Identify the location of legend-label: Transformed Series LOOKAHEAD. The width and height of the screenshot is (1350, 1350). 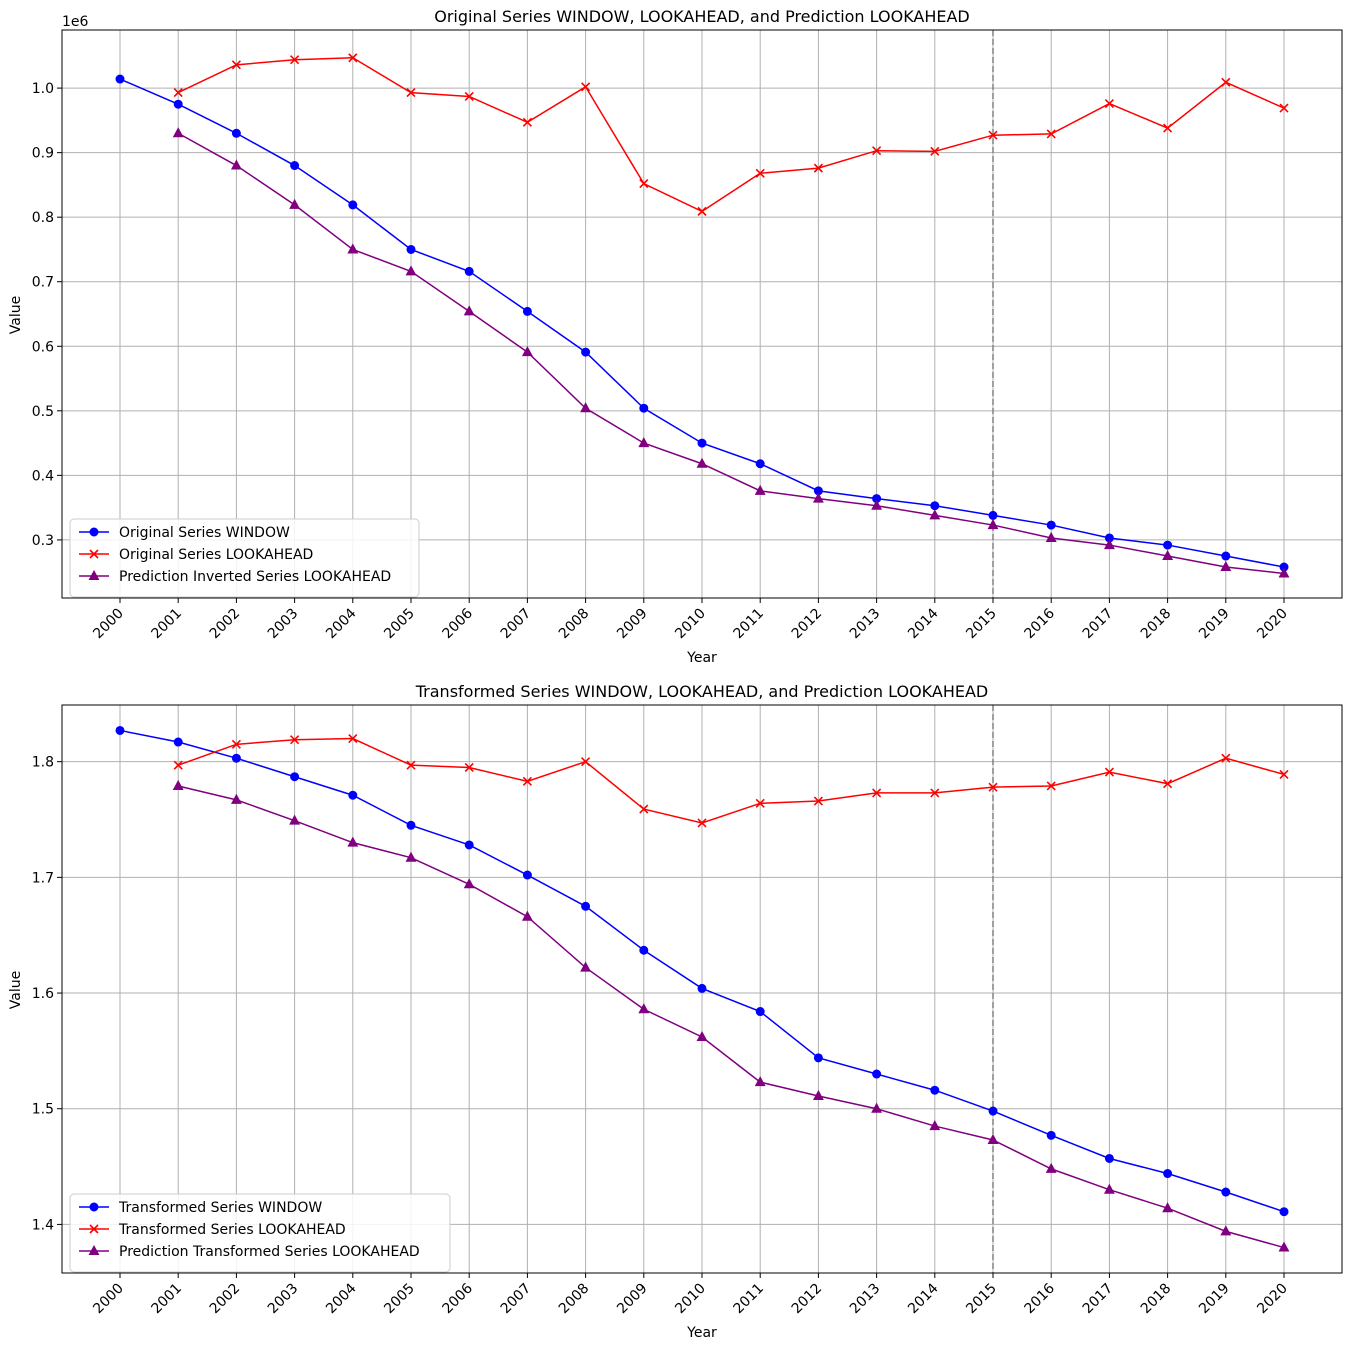
(232, 1230).